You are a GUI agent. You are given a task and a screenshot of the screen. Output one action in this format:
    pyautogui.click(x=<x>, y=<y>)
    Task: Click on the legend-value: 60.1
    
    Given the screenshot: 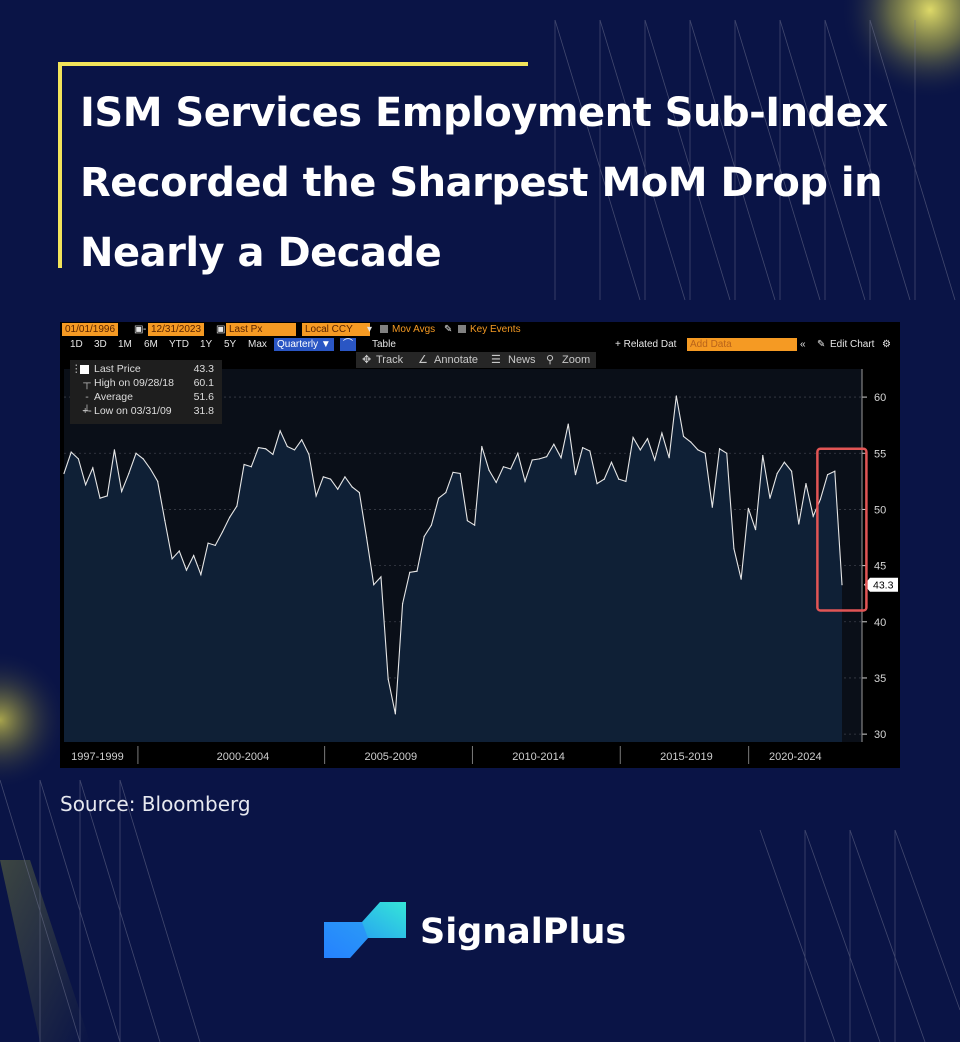 What is the action you would take?
    pyautogui.click(x=203, y=383)
    